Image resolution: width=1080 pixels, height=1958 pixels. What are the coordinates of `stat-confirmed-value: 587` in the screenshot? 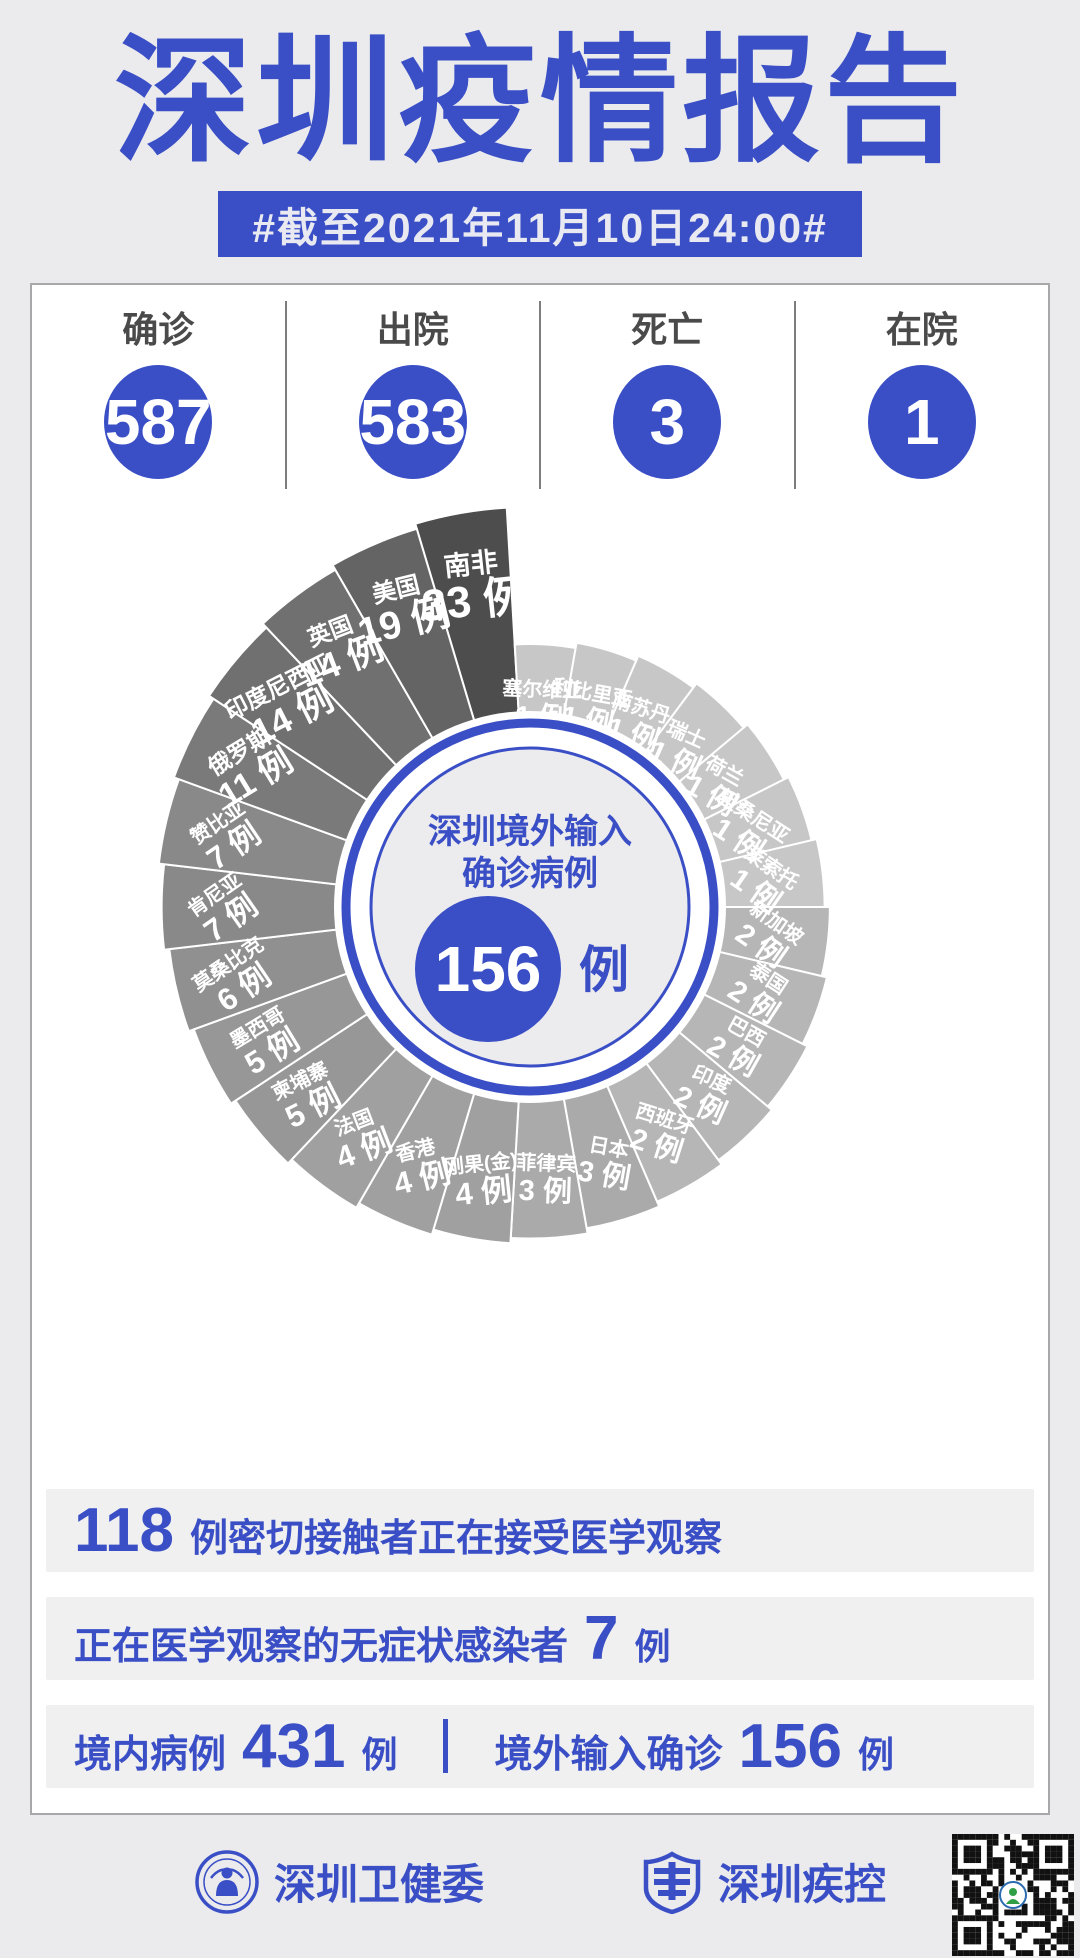 It's located at (158, 421).